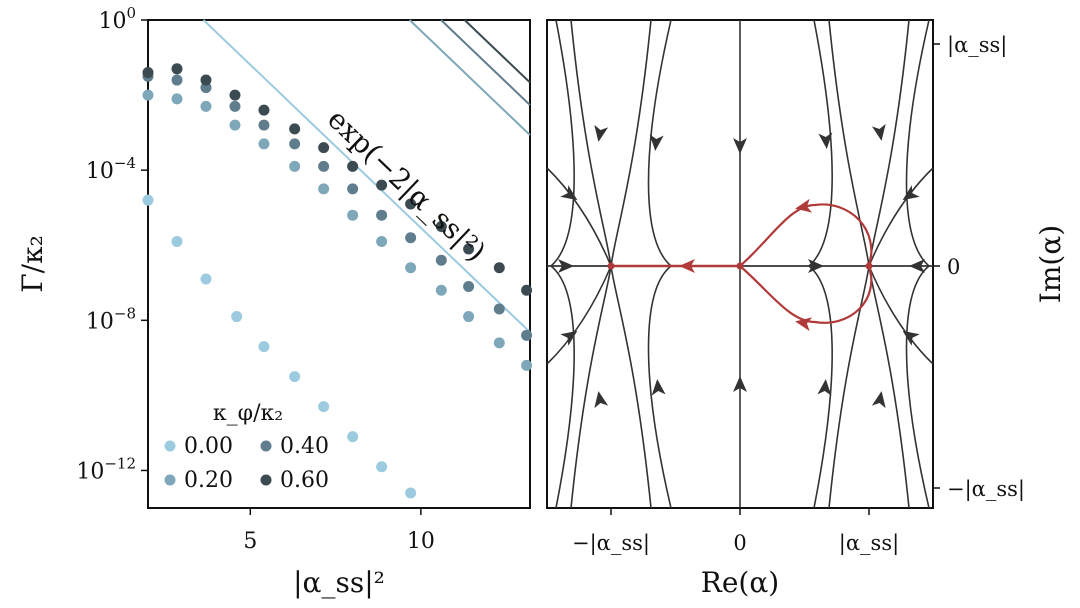  What do you see at coordinates (111, 319) in the screenshot?
I see `y-tick-label: 10⁻⁸` at bounding box center [111, 319].